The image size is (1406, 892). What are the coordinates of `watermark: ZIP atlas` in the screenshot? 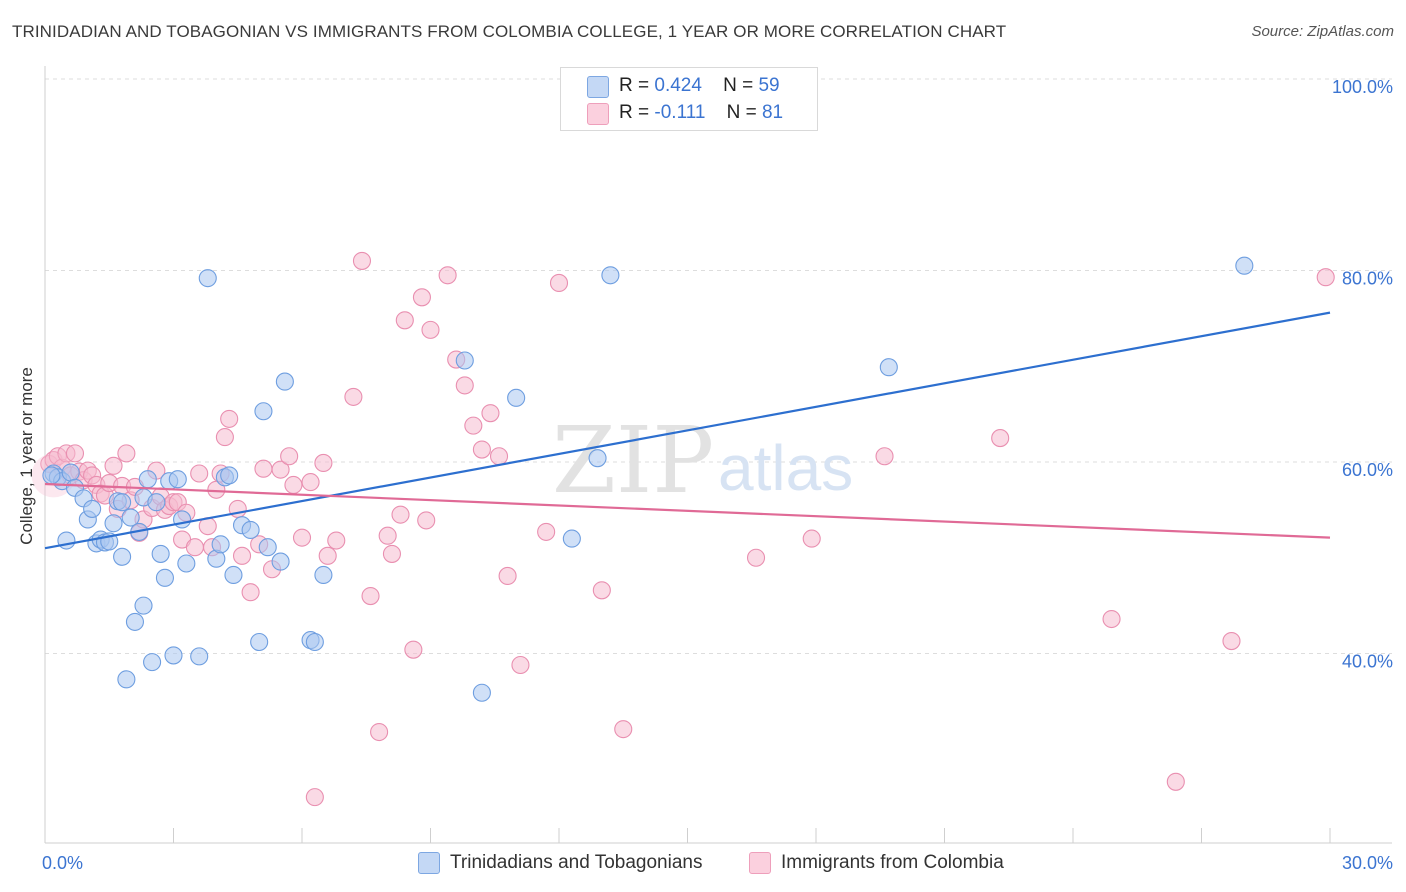 It's located at (702, 460).